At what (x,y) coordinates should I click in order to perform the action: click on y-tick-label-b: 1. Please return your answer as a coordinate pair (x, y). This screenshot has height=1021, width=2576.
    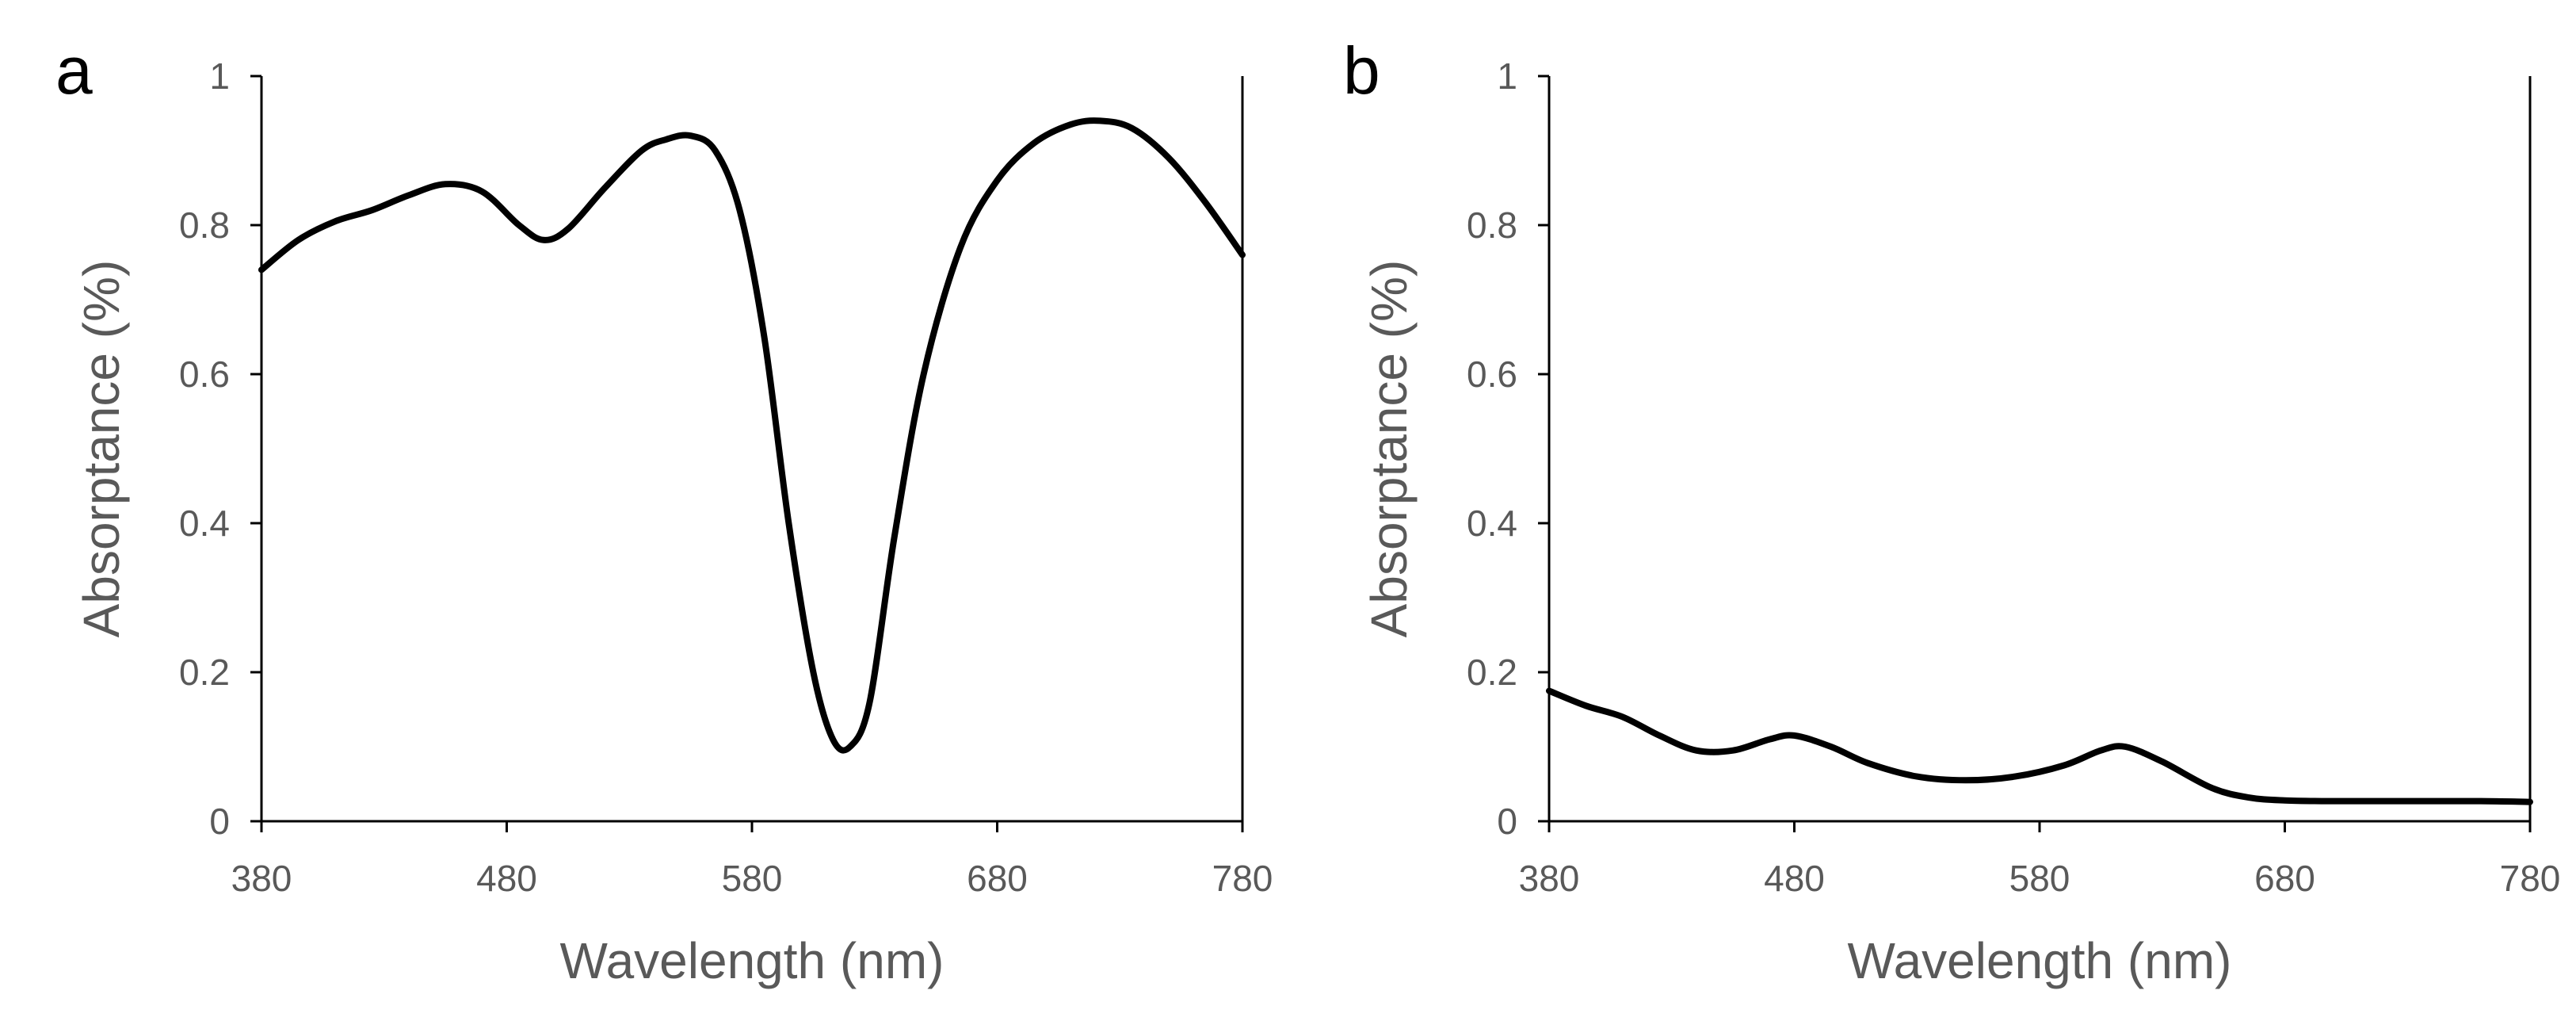
    Looking at the image, I should click on (1507, 76).